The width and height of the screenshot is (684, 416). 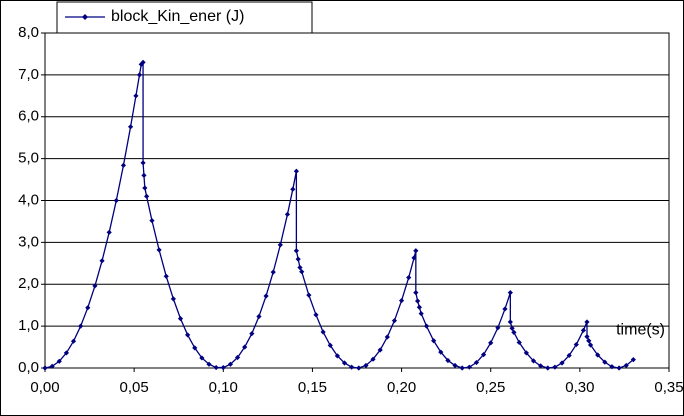 I want to click on x-tick-label: 0,30, so click(x=579, y=387).